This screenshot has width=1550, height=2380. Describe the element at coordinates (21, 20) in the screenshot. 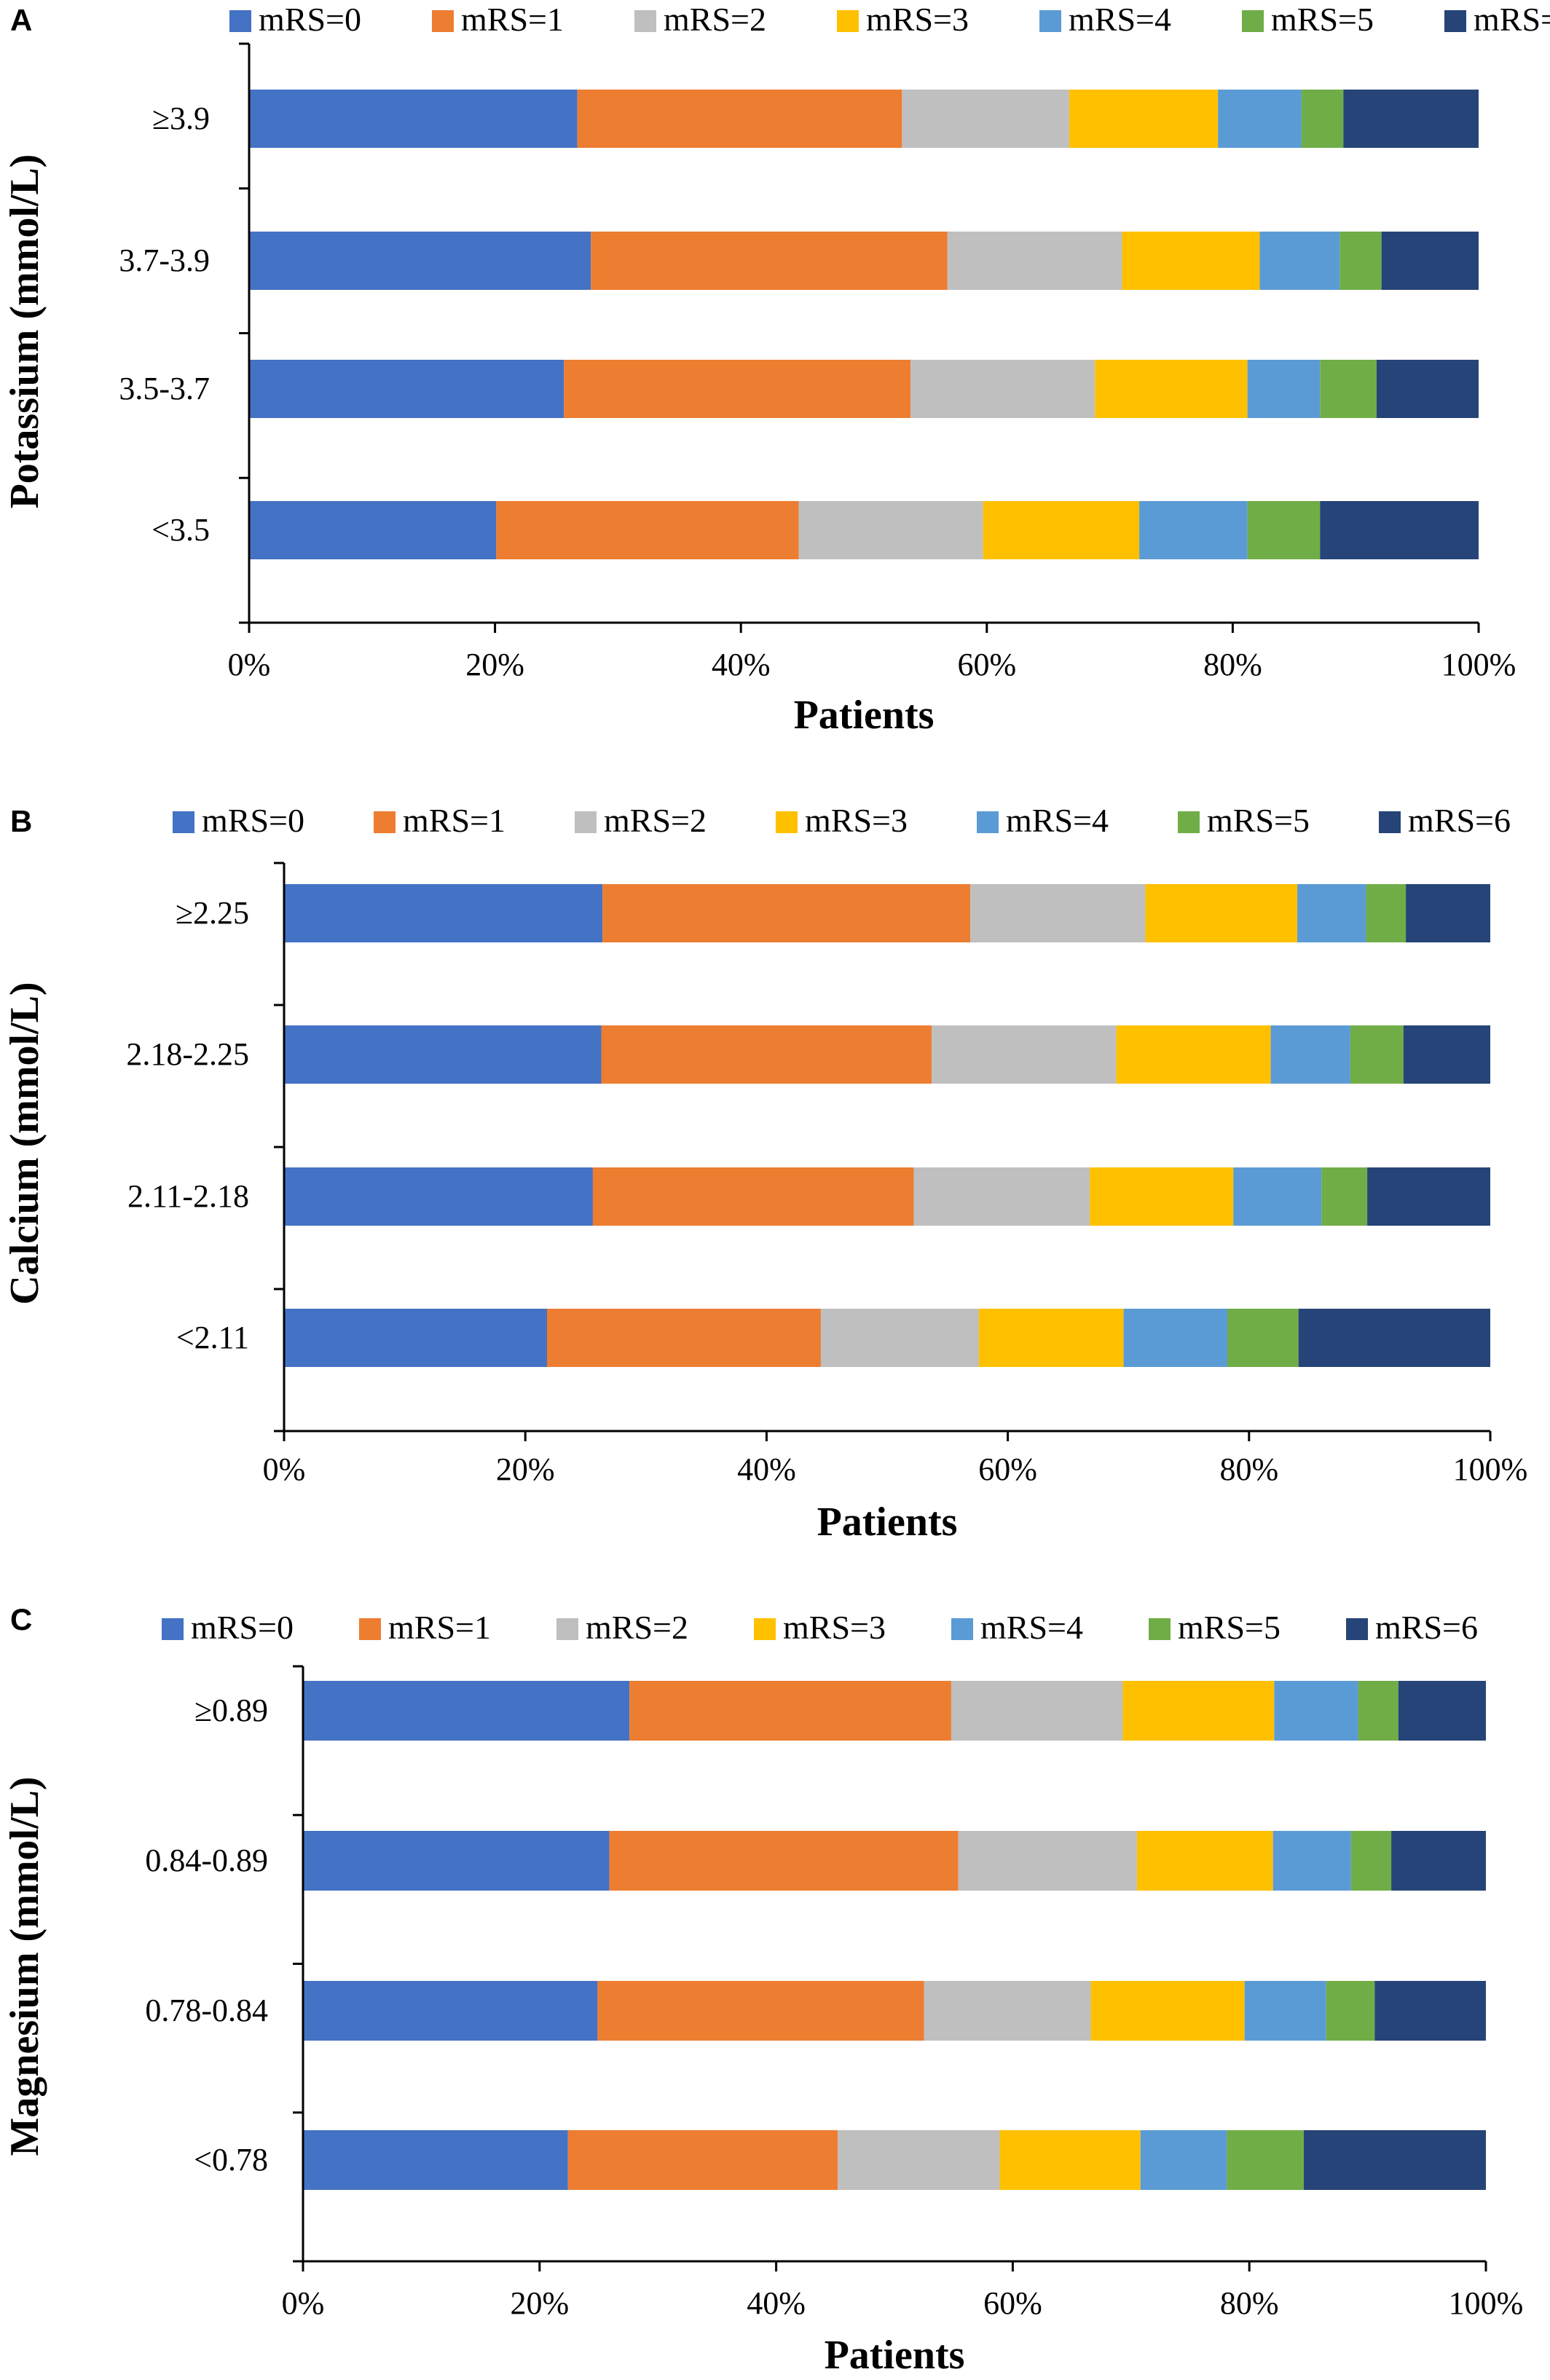

I see `panel-label: A` at that location.